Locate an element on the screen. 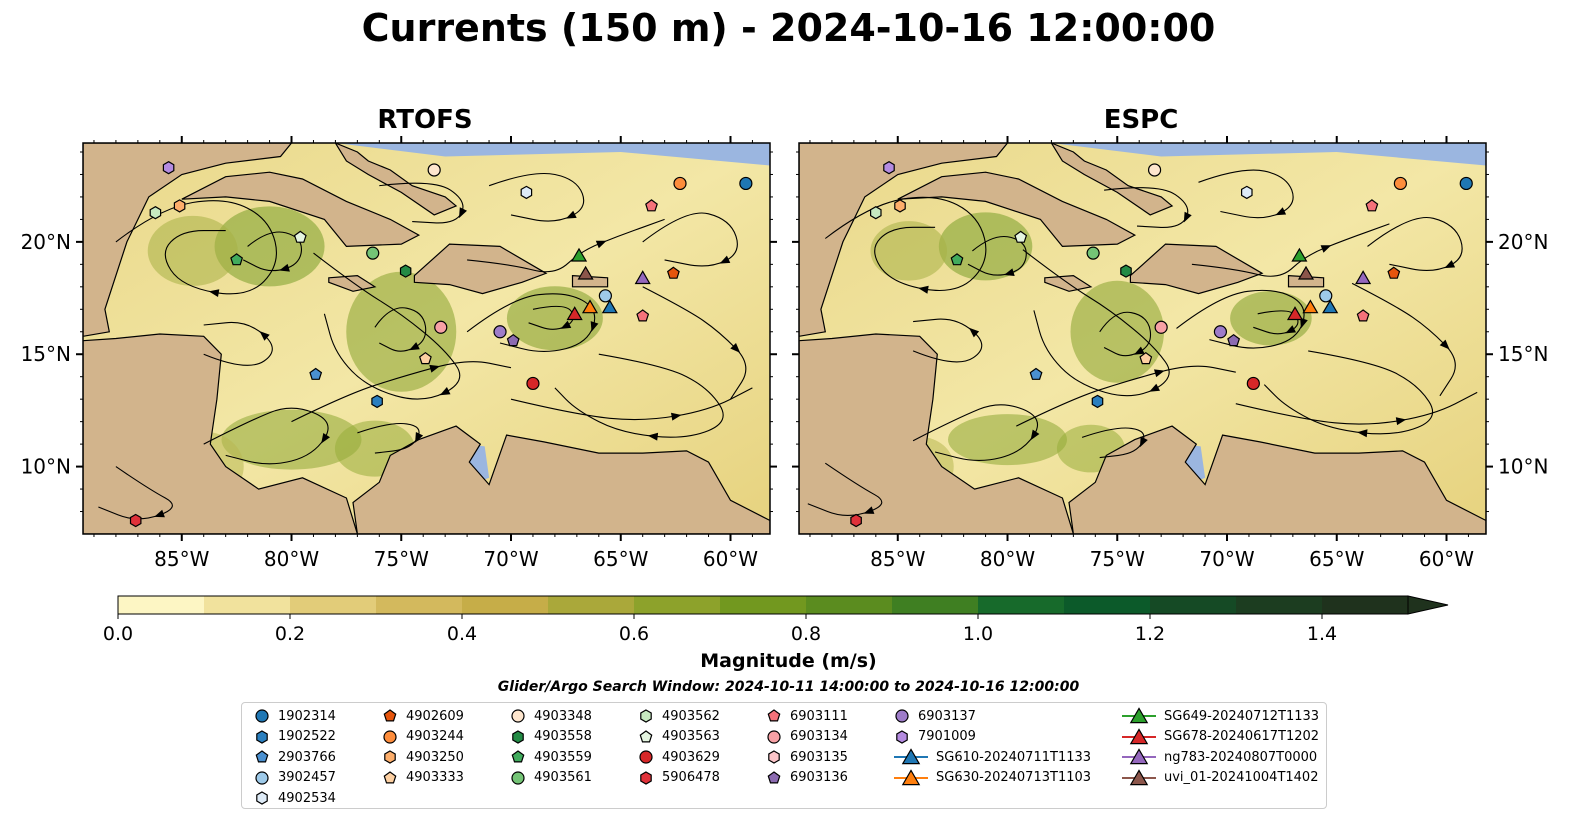 This screenshot has height=827, width=1577. legend-label: SG610-20240711T1133 is located at coordinates (1014, 757).